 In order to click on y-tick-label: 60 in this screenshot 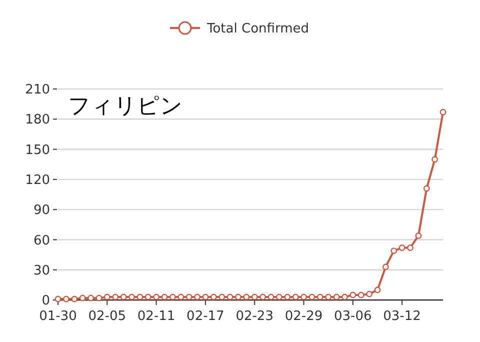, I will do `click(41, 240)`.